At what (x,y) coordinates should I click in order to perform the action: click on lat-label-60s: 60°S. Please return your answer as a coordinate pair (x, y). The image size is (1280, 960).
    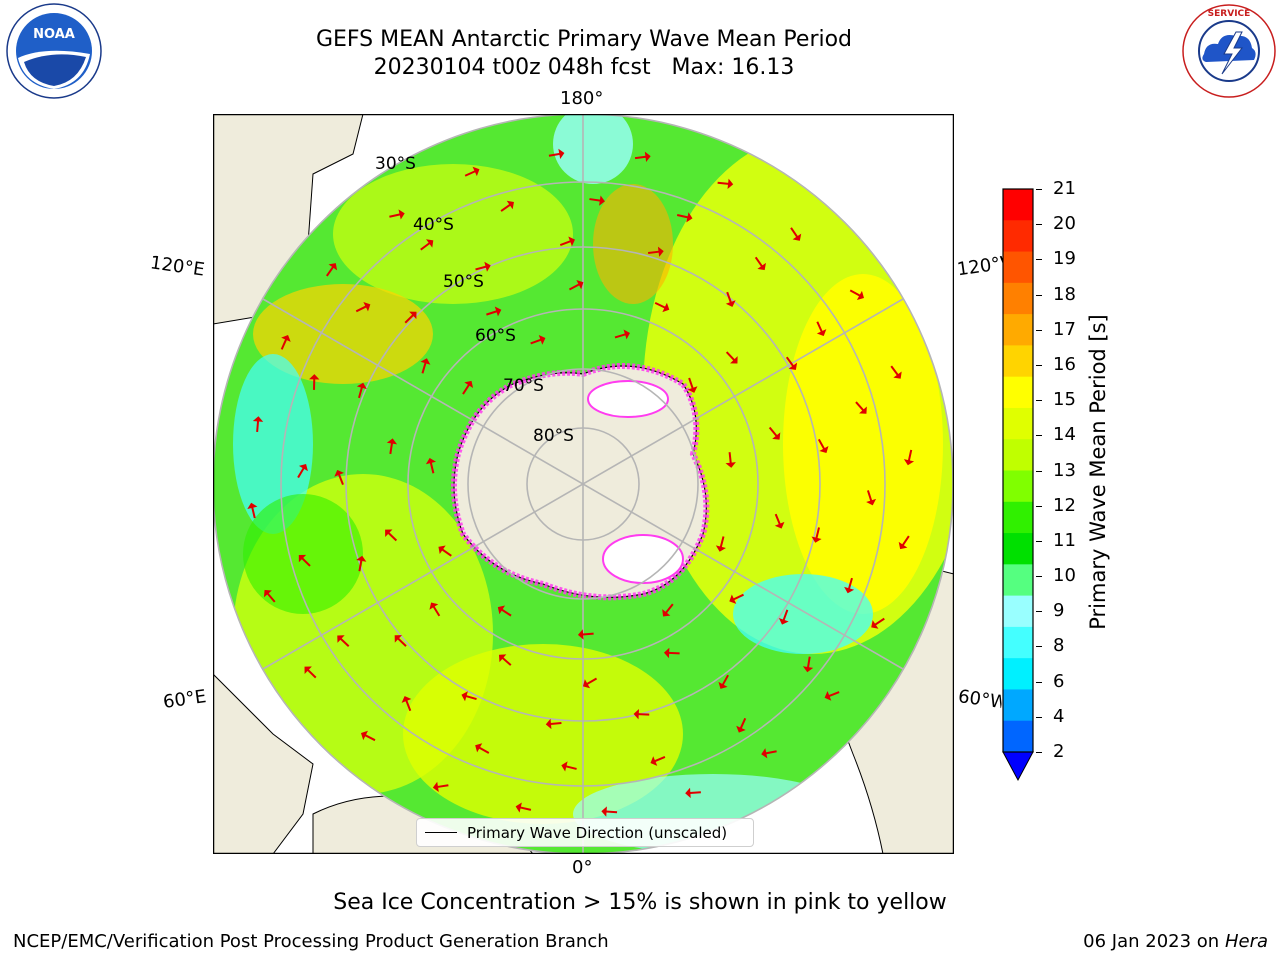
    Looking at the image, I should click on (495, 336).